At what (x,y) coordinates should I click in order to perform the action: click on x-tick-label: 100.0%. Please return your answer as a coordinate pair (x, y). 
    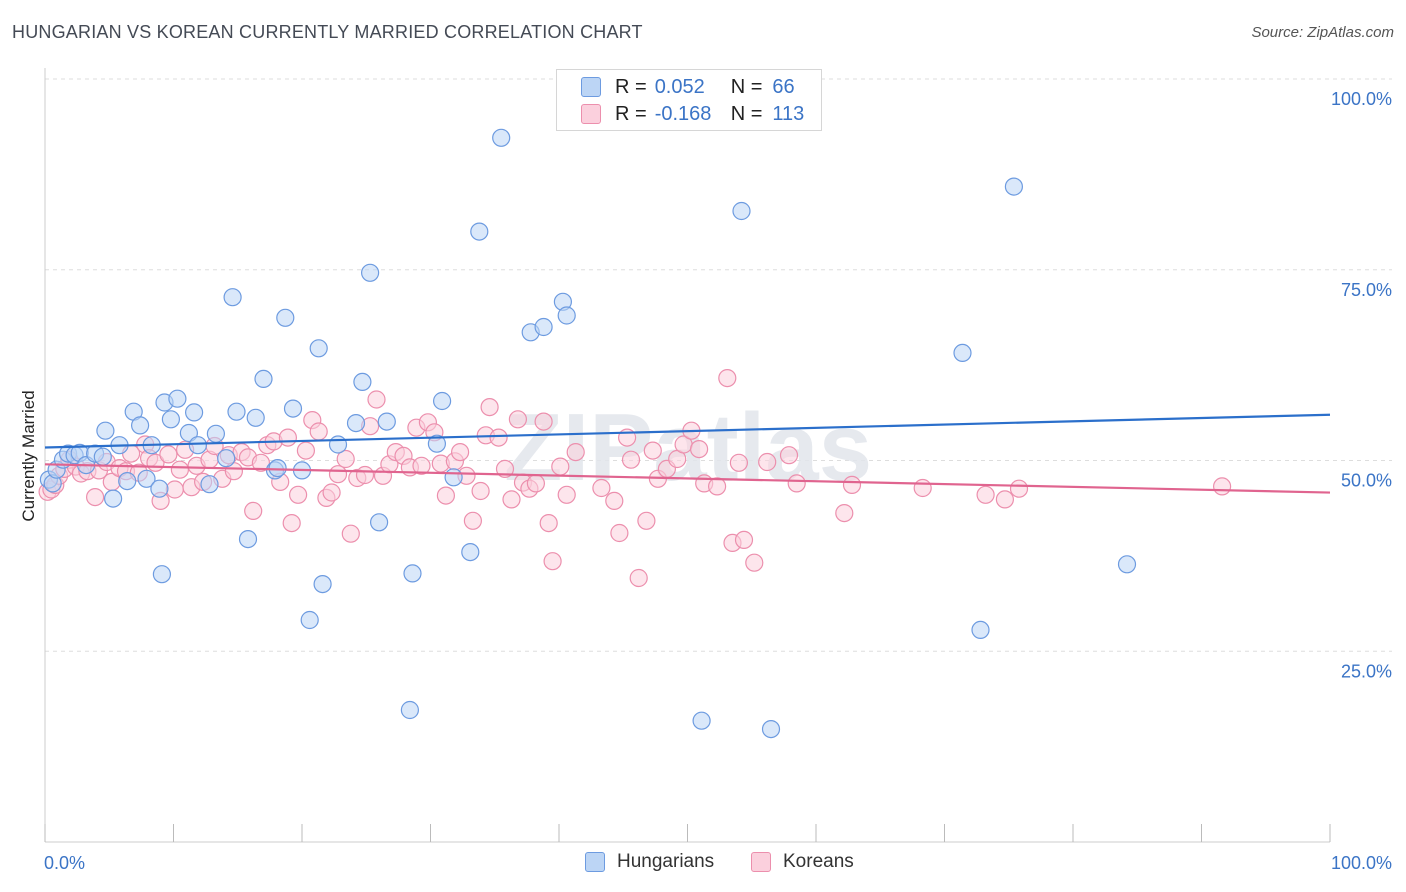
    Looking at the image, I should click on (1361, 863).